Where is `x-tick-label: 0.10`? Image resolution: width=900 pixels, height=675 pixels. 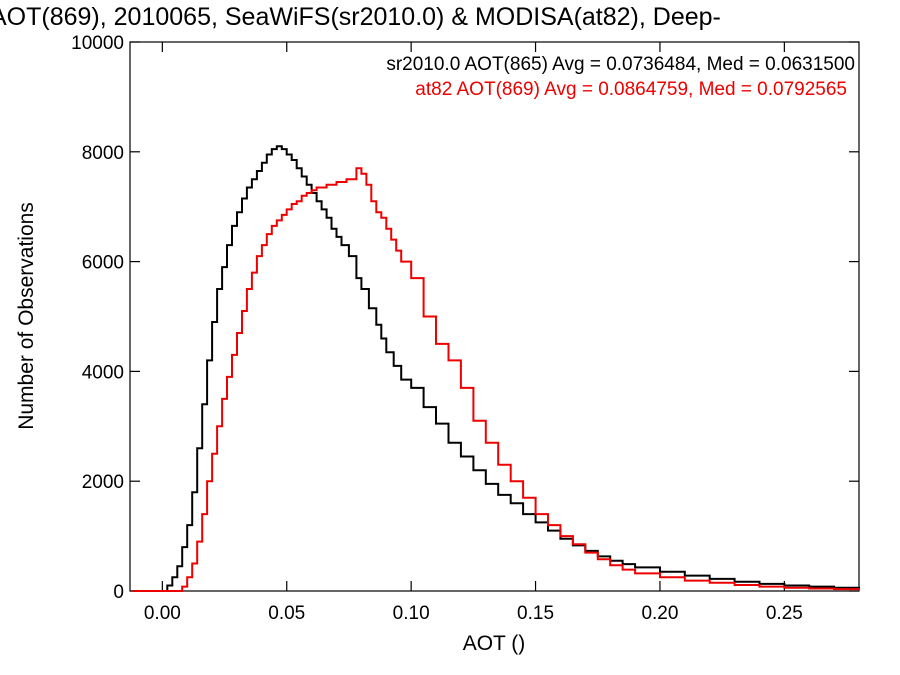 x-tick-label: 0.10 is located at coordinates (411, 613).